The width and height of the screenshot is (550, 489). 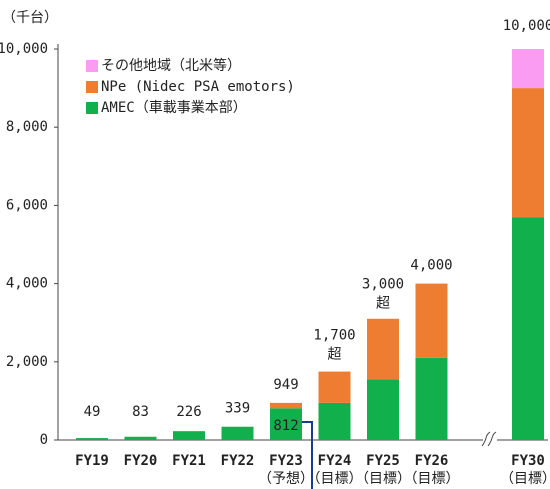 I want to click on x-tick-label: FY19, so click(x=92, y=461).